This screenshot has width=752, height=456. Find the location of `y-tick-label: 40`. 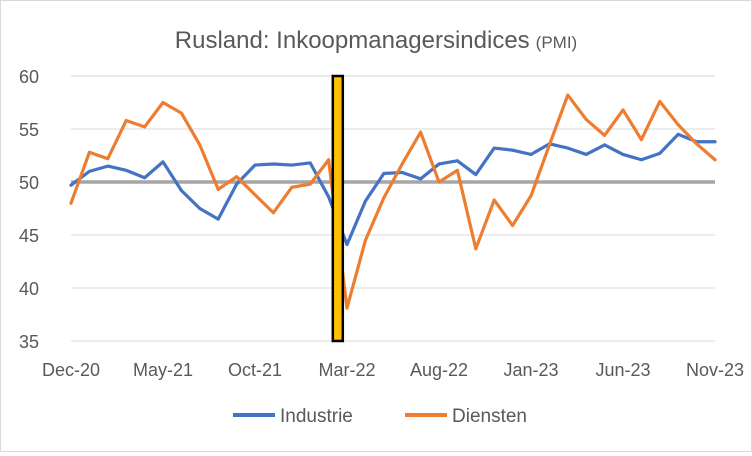

y-tick-label: 40 is located at coordinates (29, 289).